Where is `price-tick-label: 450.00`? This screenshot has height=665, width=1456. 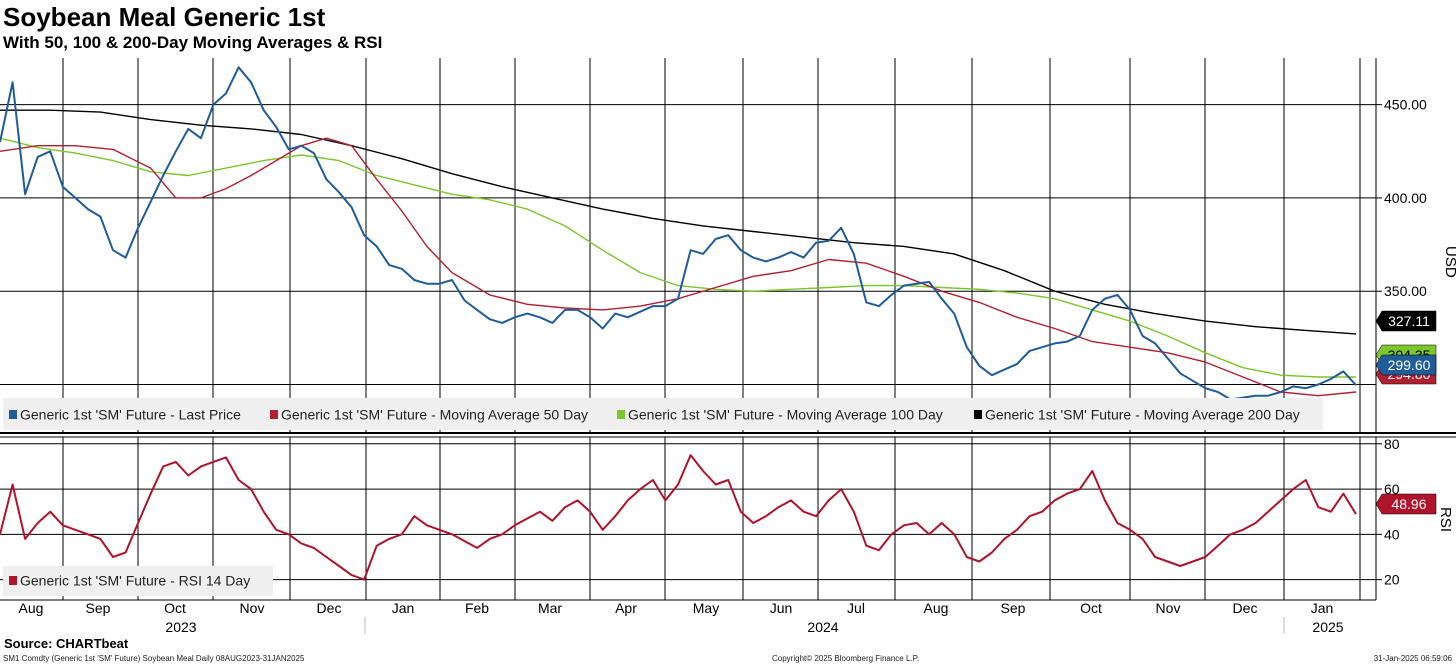 price-tick-label: 450.00 is located at coordinates (1405, 105).